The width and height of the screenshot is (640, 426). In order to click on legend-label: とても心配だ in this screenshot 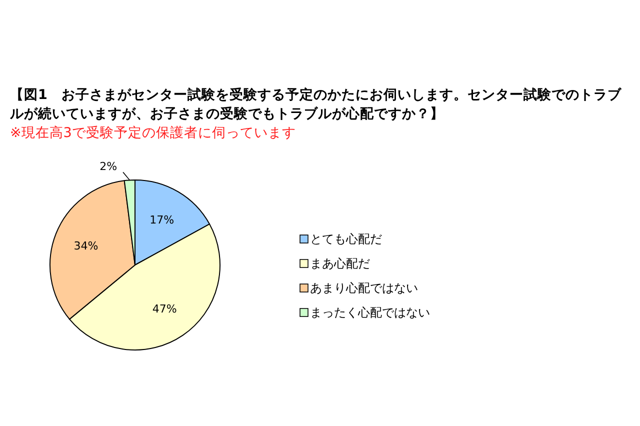, I will do `click(346, 239)`.